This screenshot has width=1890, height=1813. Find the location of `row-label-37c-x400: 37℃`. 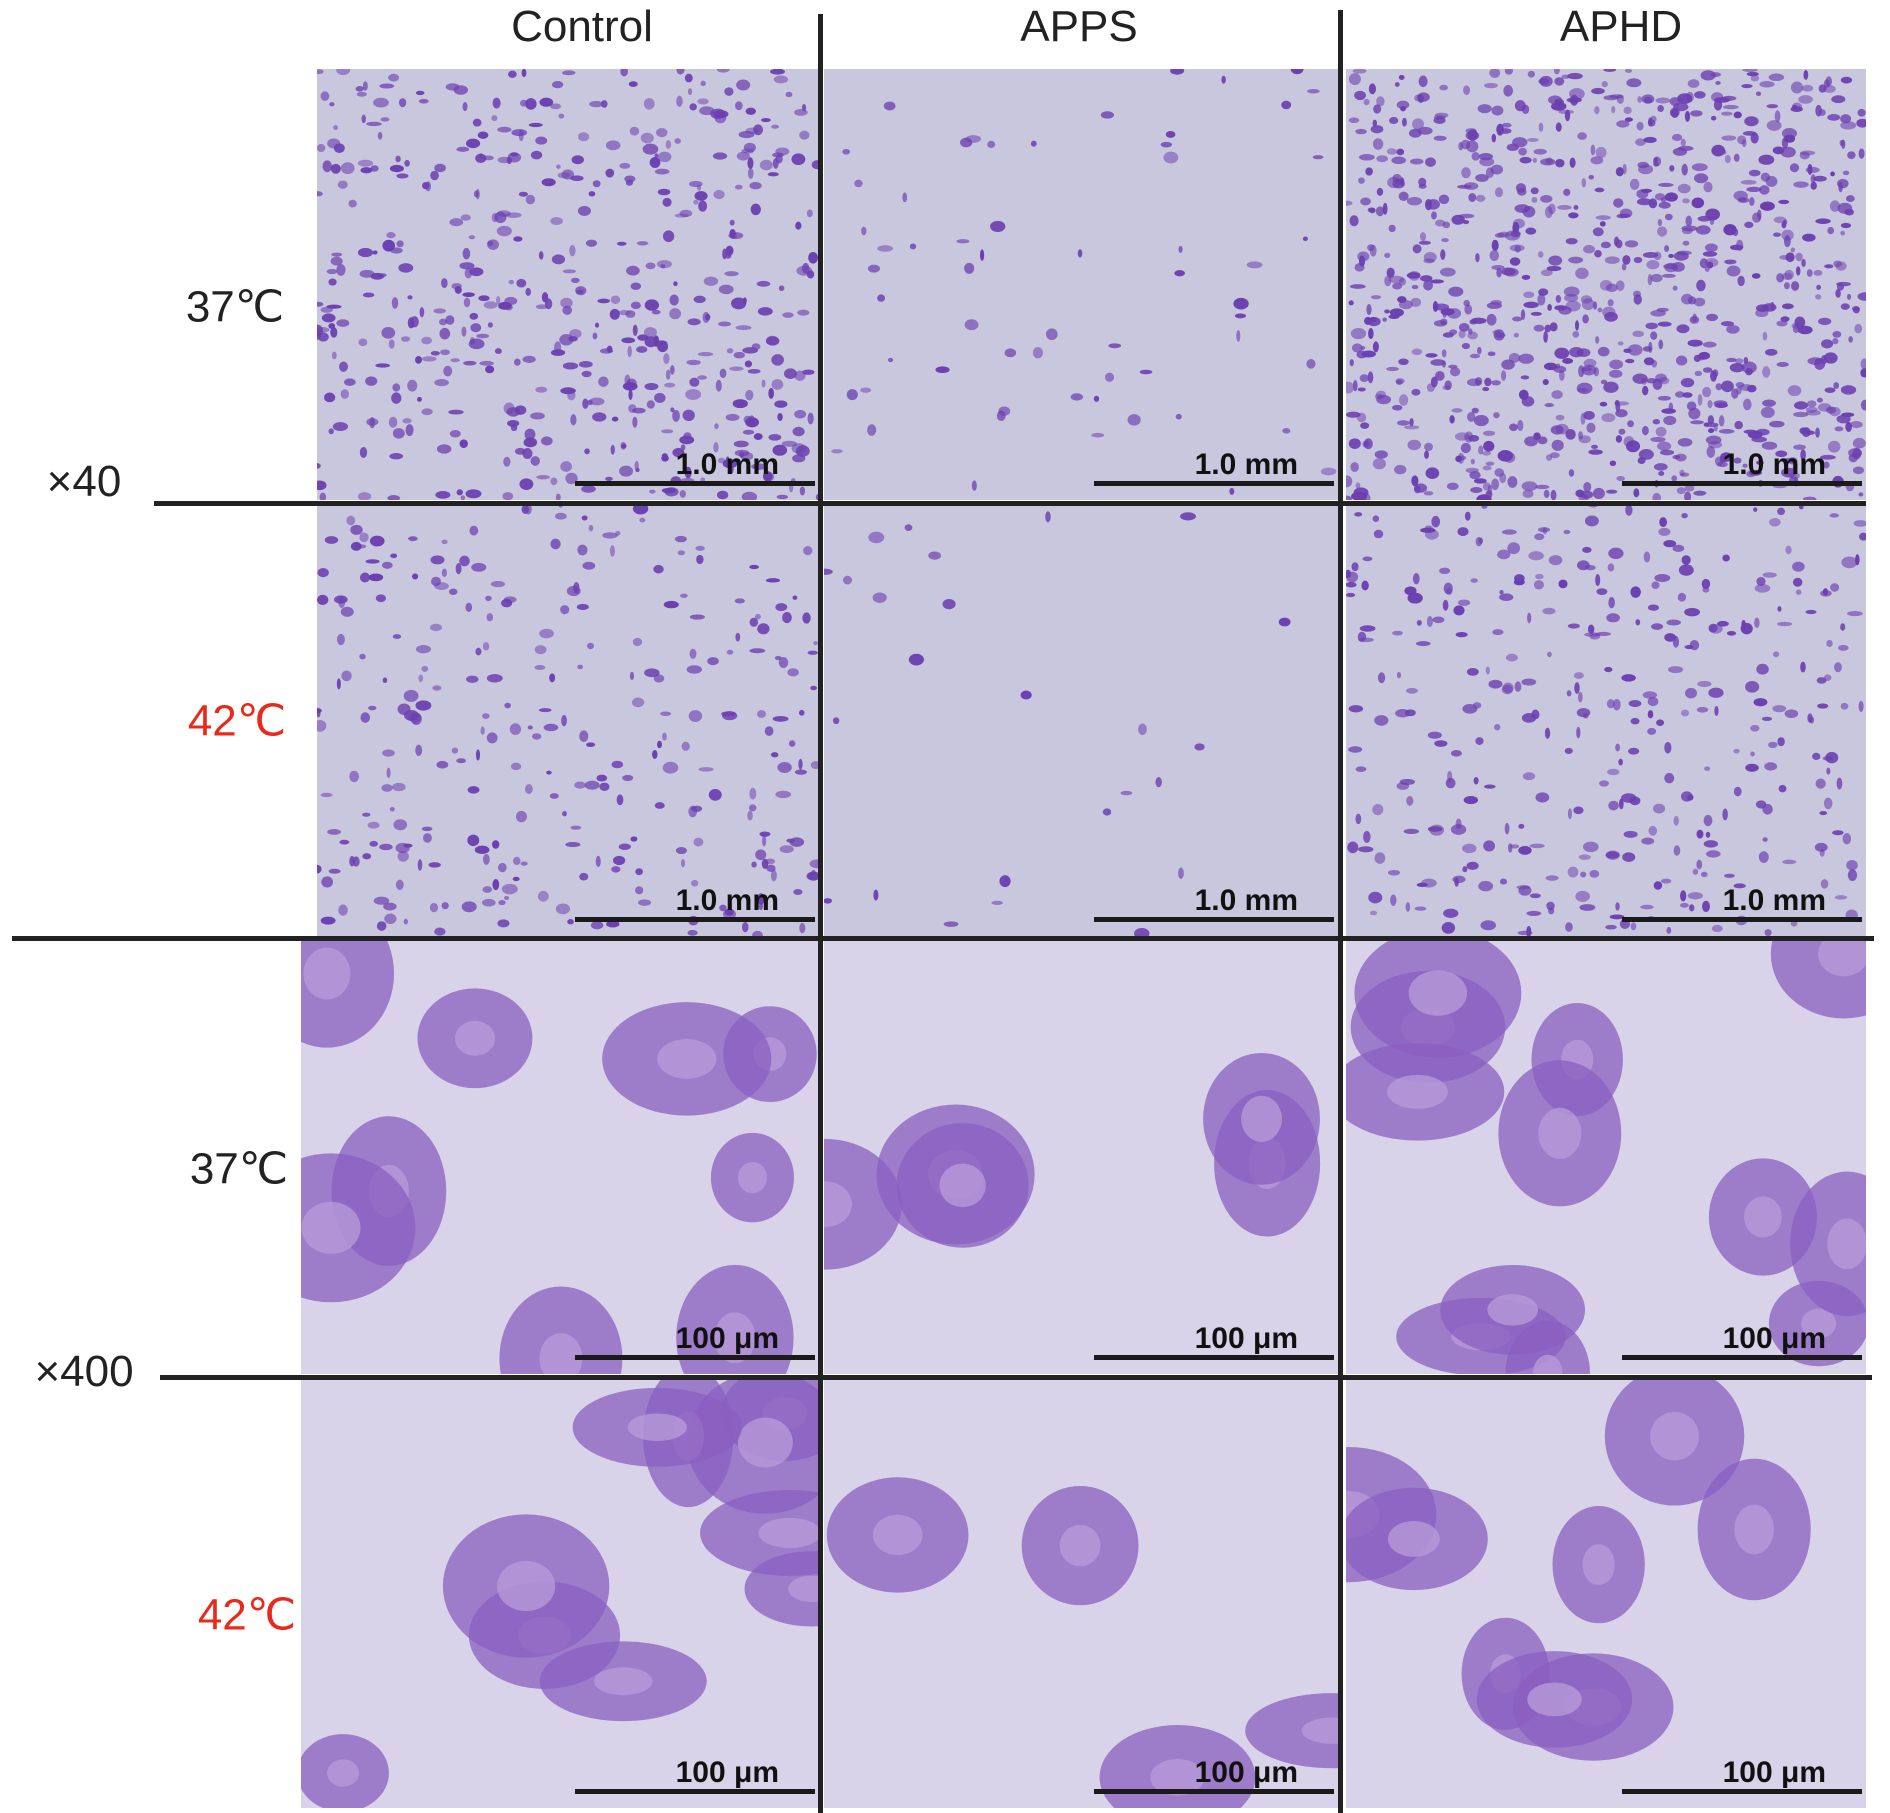

row-label-37c-x400: 37℃ is located at coordinates (239, 1169).